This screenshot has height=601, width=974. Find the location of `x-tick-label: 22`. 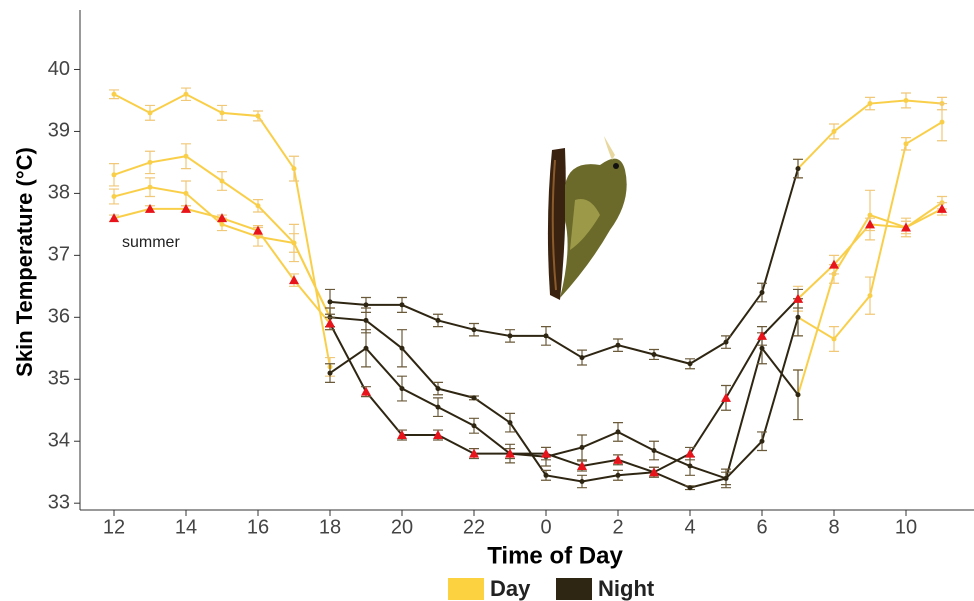

x-tick-label: 22 is located at coordinates (474, 527).